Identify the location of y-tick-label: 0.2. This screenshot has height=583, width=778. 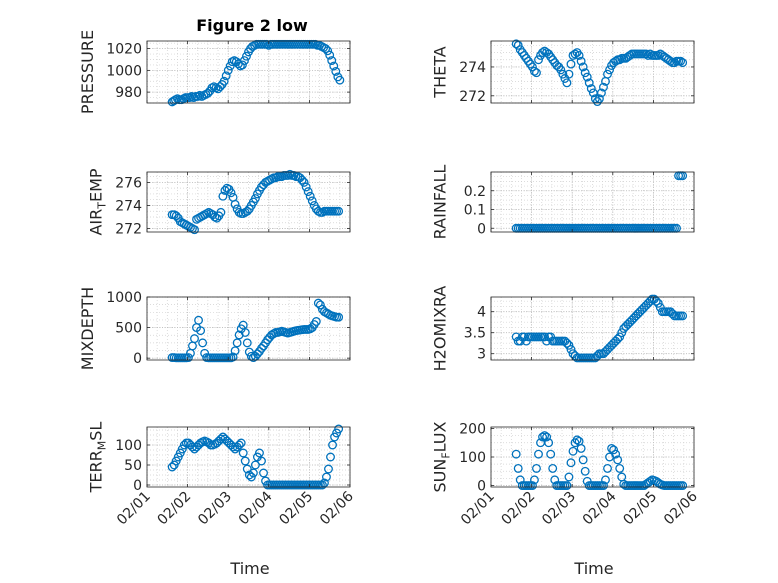
(475, 192).